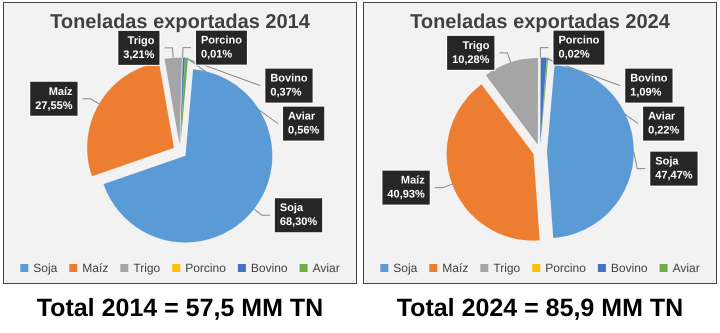 The image size is (720, 333). What do you see at coordinates (574, 54) in the screenshot?
I see `data-label: 0,02%` at bounding box center [574, 54].